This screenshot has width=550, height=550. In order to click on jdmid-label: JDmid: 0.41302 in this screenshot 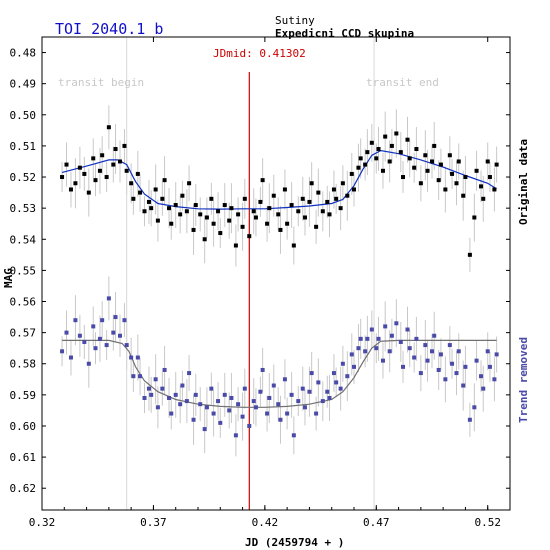, I will do `click(259, 53)`.